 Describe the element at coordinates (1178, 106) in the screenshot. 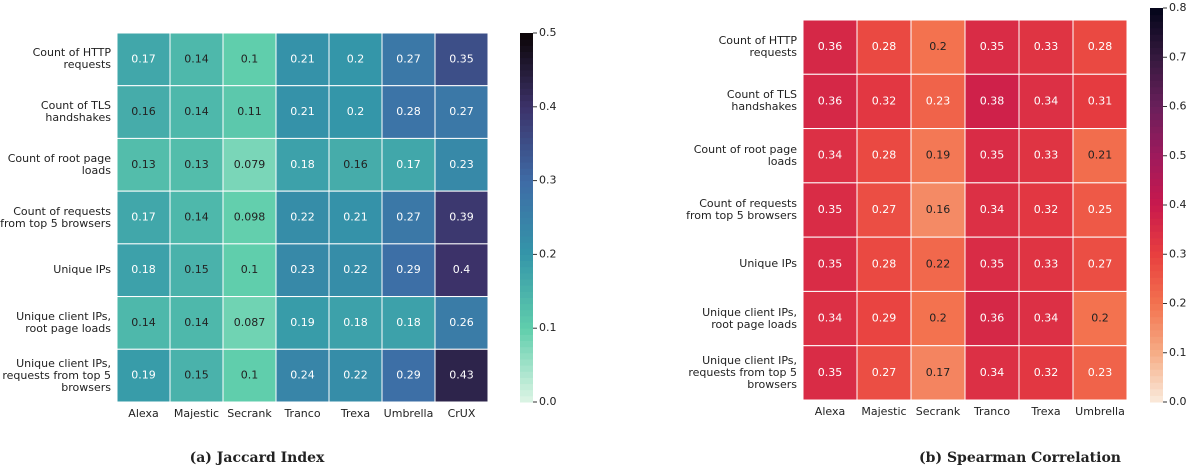

I see `colorbar-tick-label: 0.6` at that location.